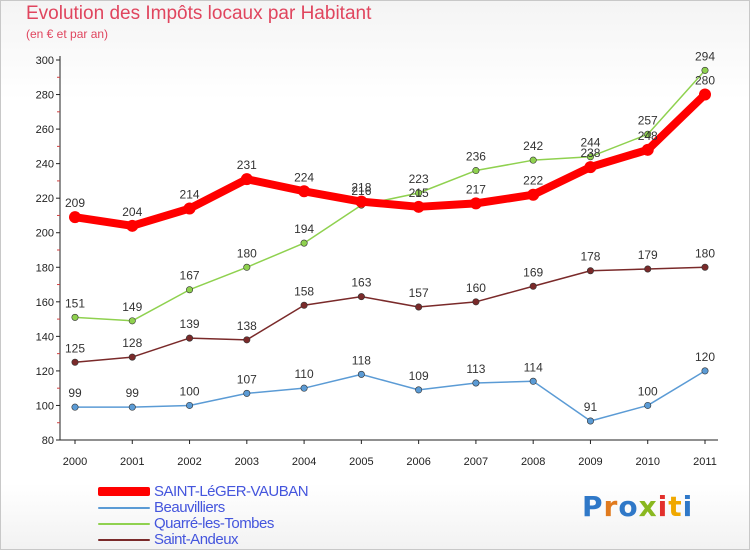 The width and height of the screenshot is (750, 550). What do you see at coordinates (590, 257) in the screenshot?
I see `data-label: 178` at bounding box center [590, 257].